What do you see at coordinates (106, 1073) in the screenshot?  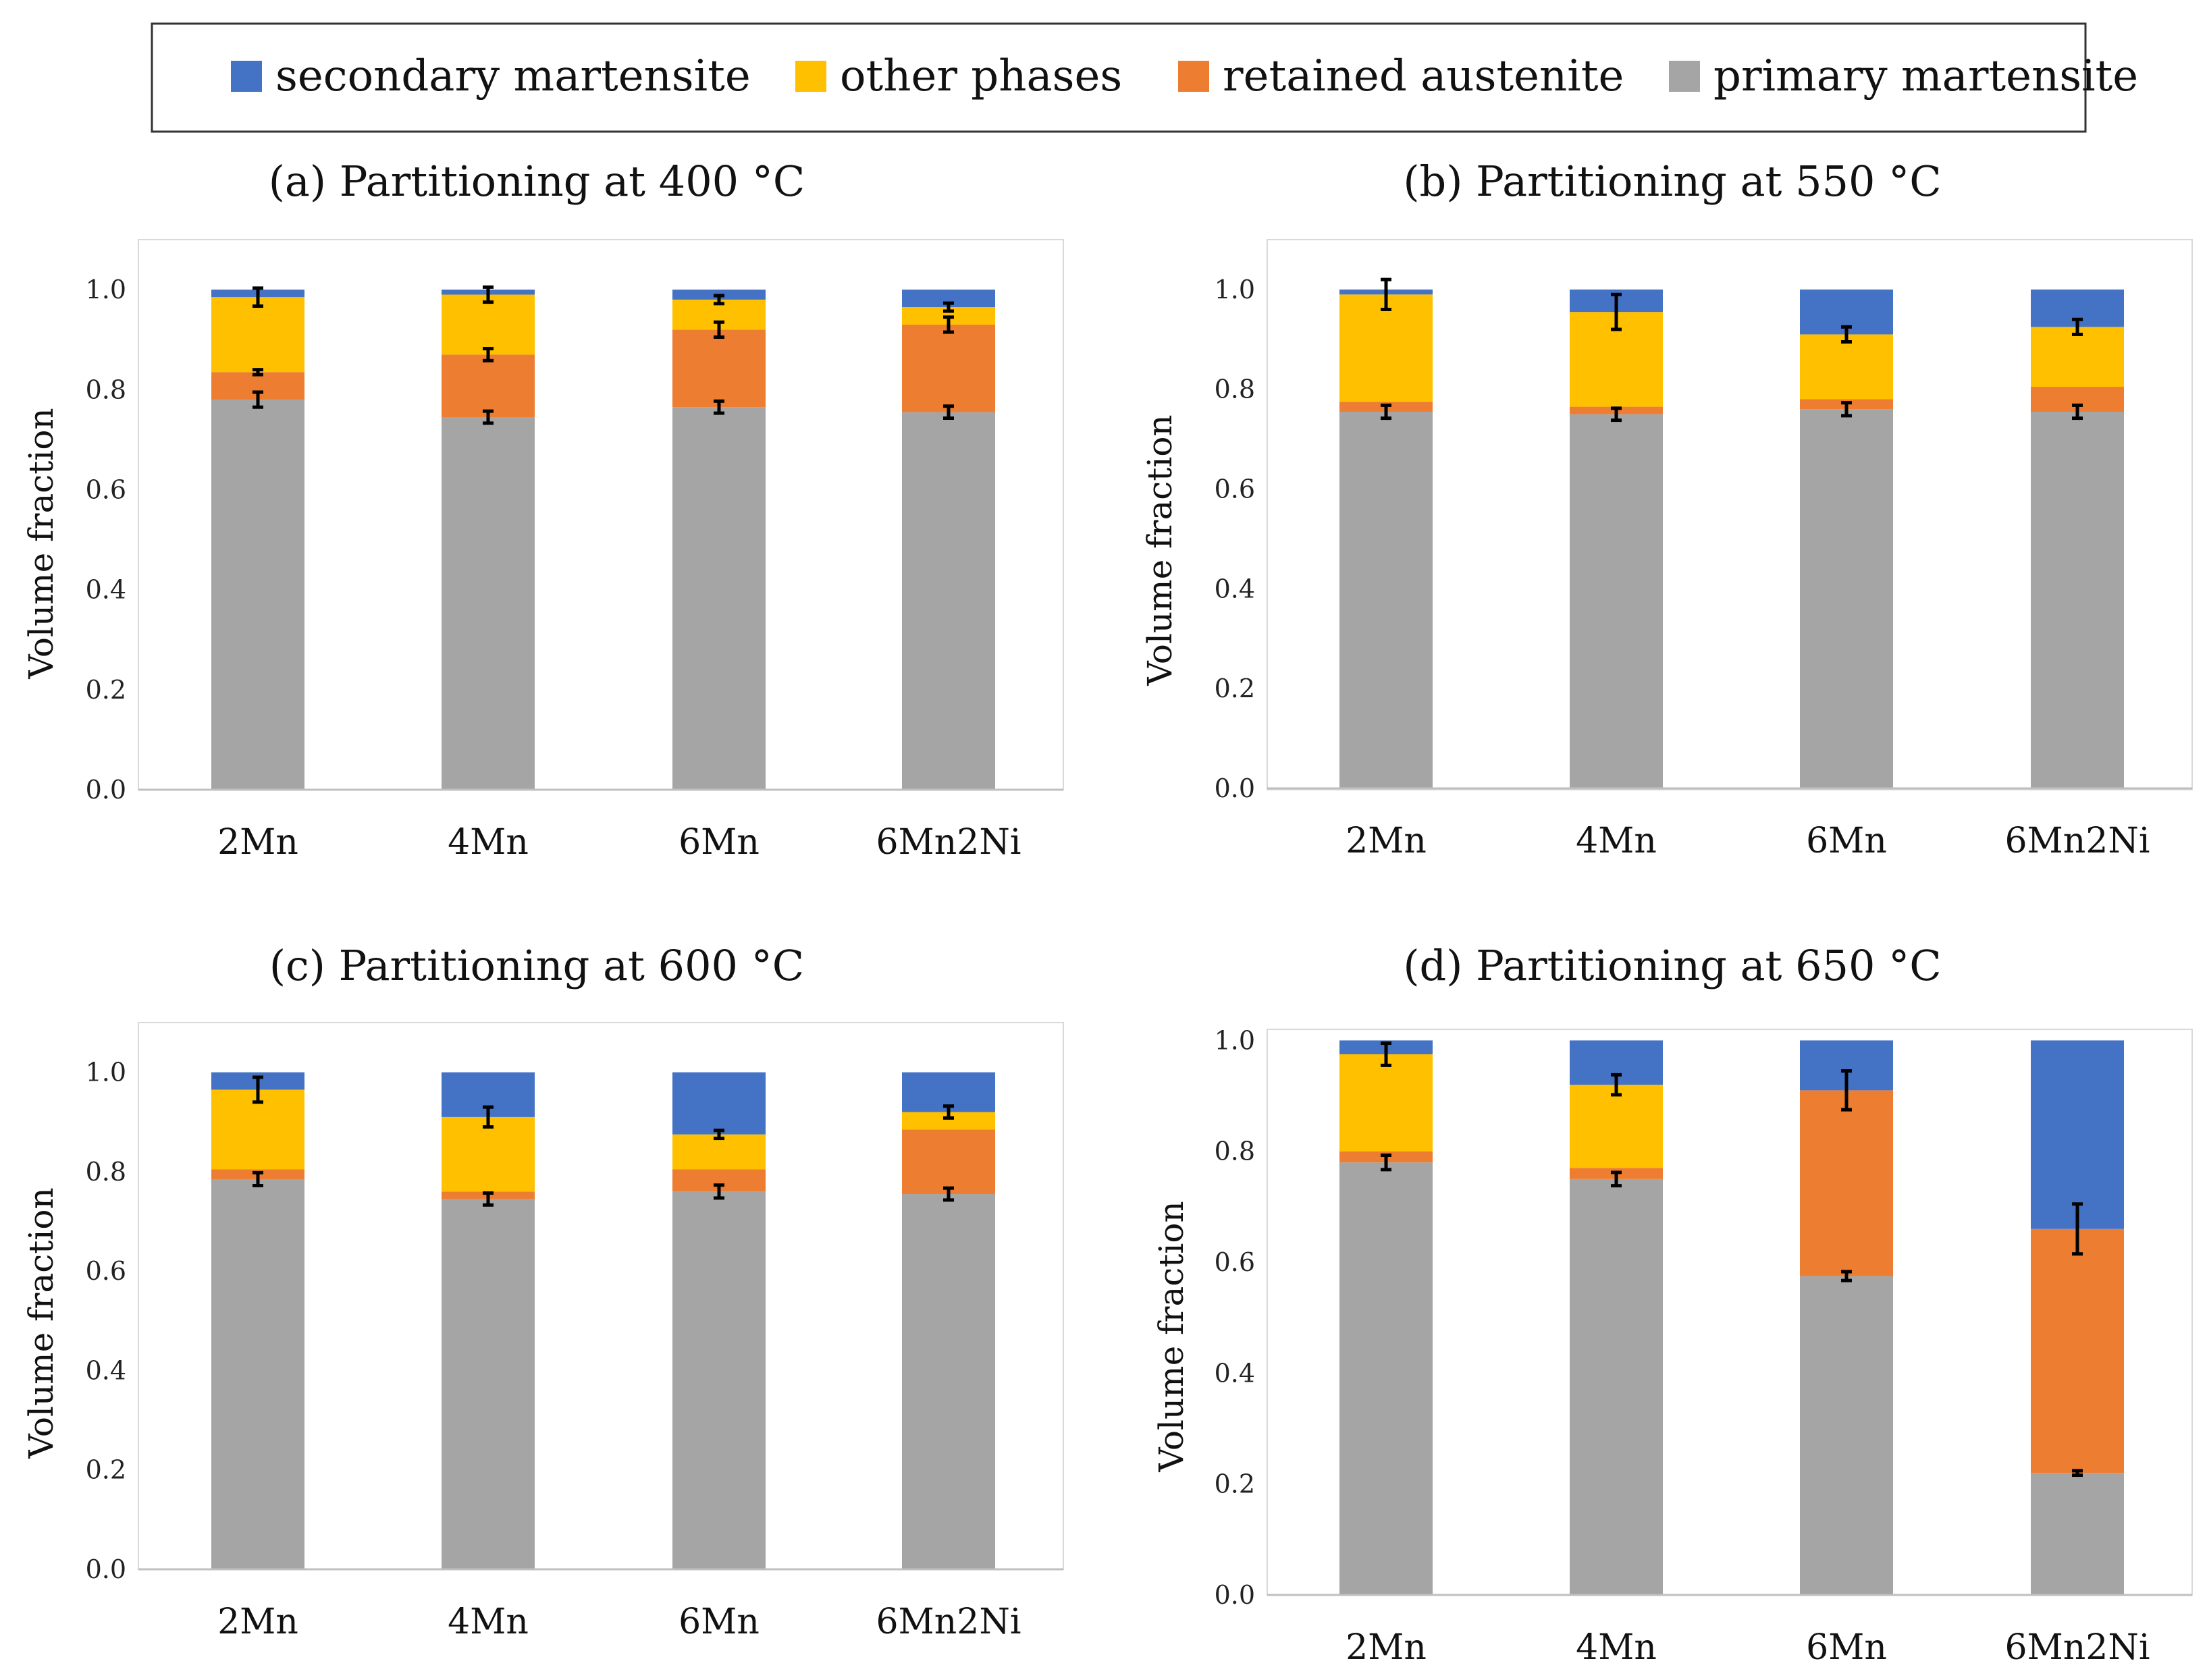 I see `panel-c-ytick-label: 1.0` at bounding box center [106, 1073].